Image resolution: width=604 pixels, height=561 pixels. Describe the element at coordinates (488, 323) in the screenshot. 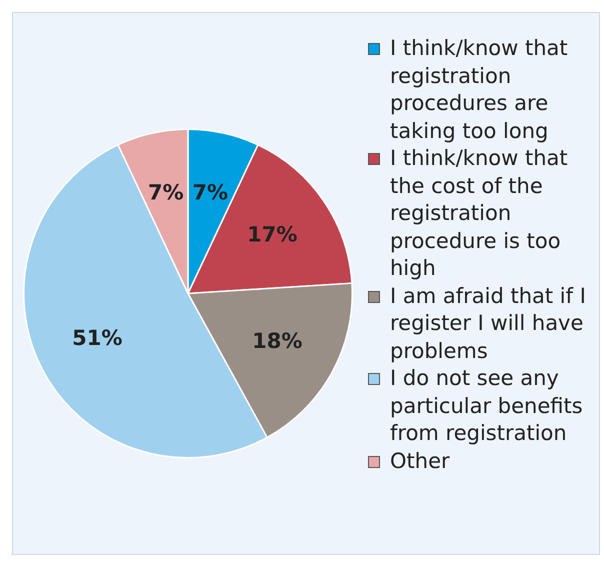

I see `legend-label: I am afraid that if I register I will have problems` at that location.